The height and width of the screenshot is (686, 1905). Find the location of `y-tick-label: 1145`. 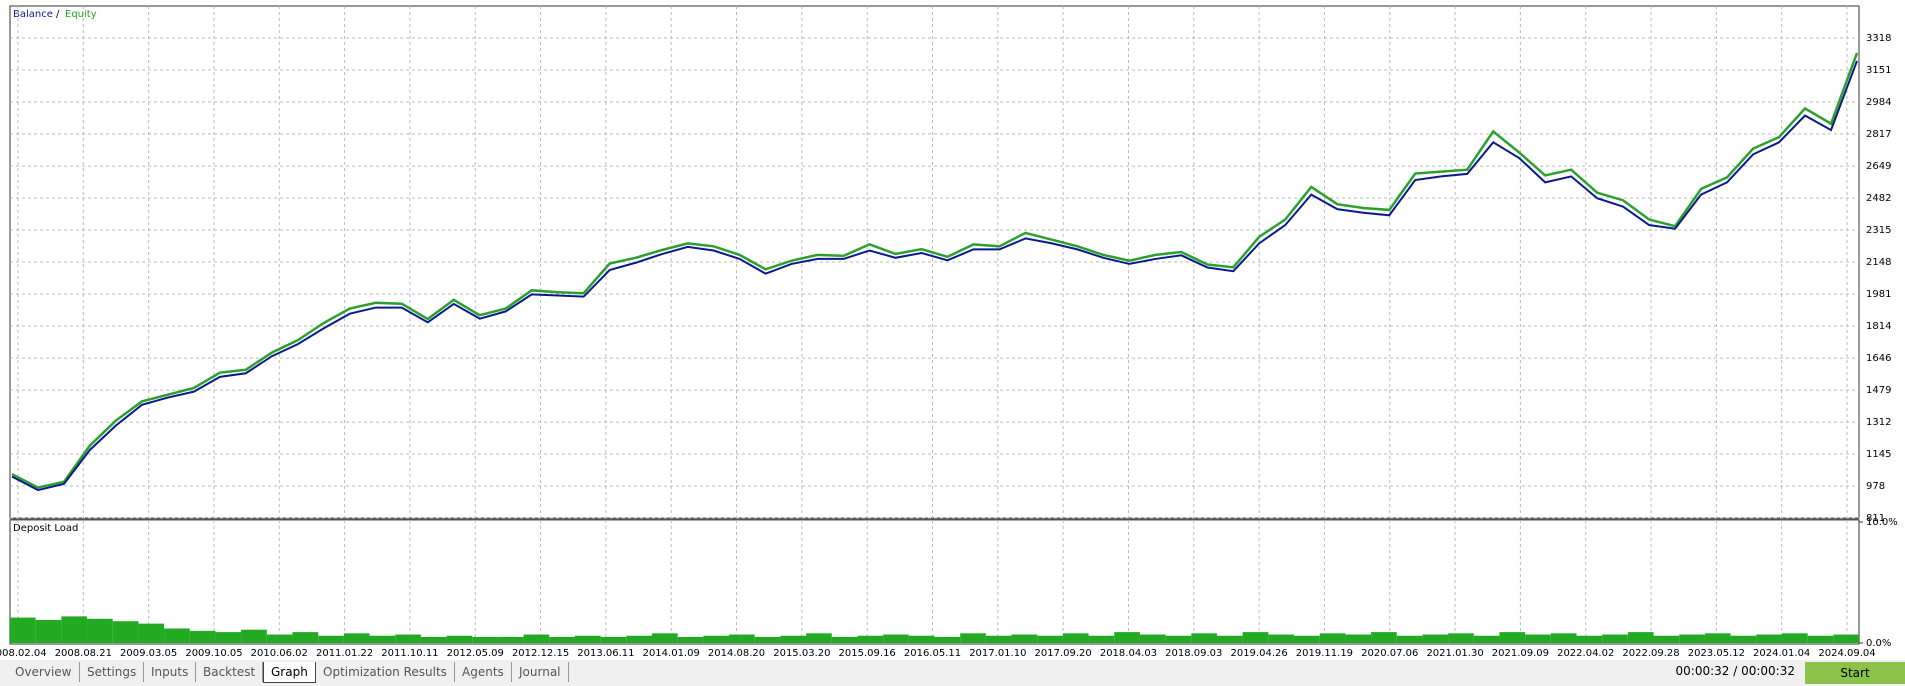

y-tick-label: 1145 is located at coordinates (1878, 454).